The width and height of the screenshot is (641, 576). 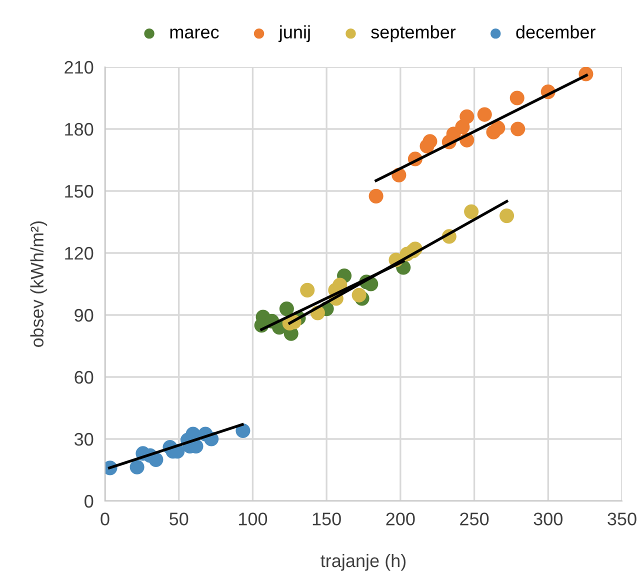 I want to click on x-tick-label: 350, so click(x=622, y=519).